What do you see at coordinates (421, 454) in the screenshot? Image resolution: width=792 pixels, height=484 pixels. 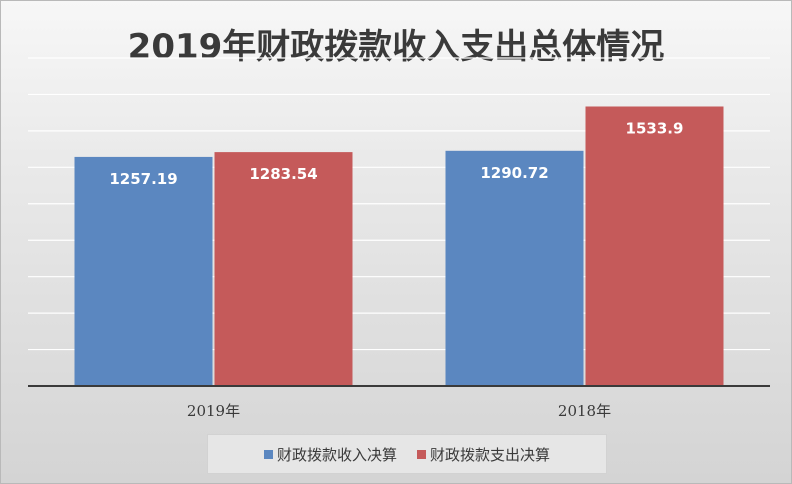 I see `legend-swatch-expense` at bounding box center [421, 454].